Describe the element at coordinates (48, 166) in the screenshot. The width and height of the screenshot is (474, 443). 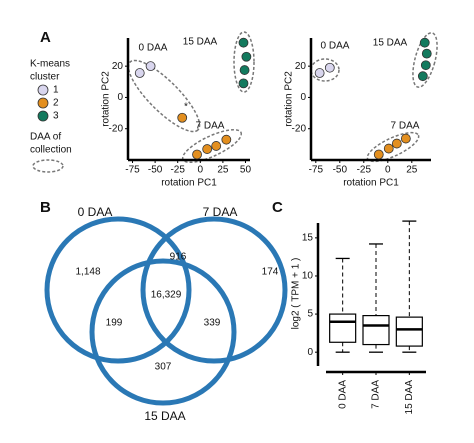
I see `legend-ellipse` at that location.